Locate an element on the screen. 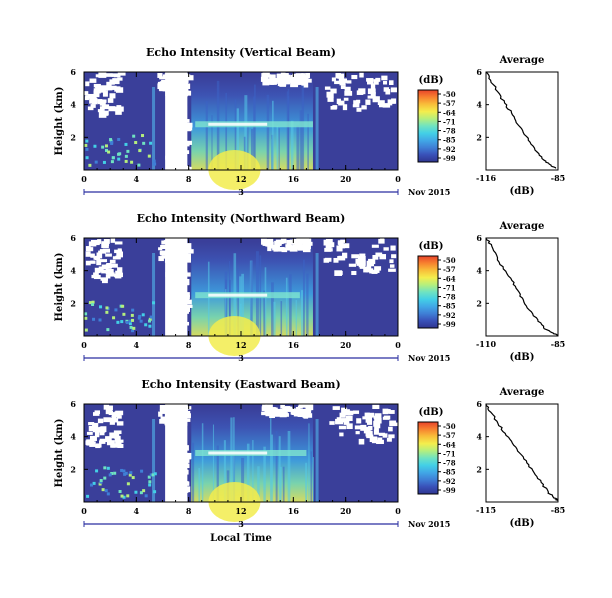  colorbar-tick-label: -99 is located at coordinates (449, 324).